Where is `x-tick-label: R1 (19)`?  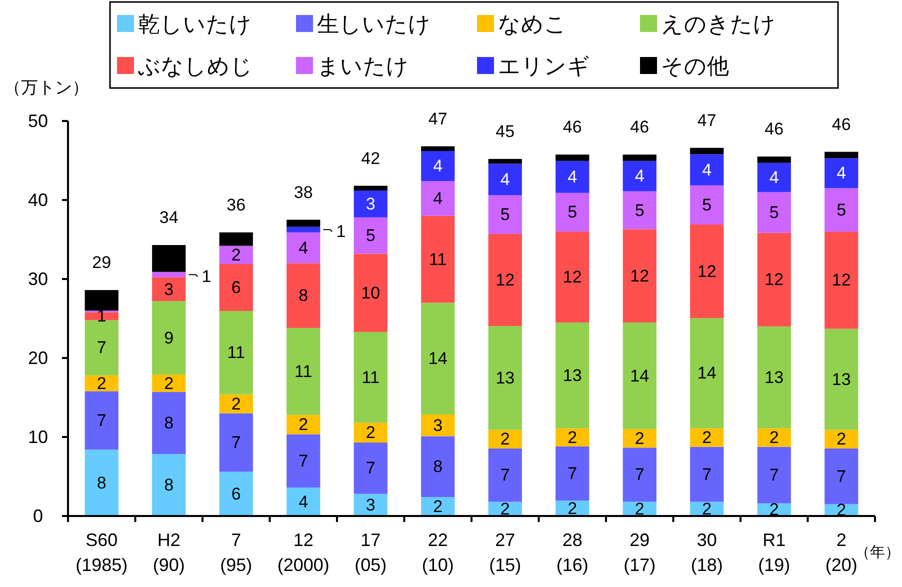
x-tick-label: R1 (19) is located at coordinates (774, 552).